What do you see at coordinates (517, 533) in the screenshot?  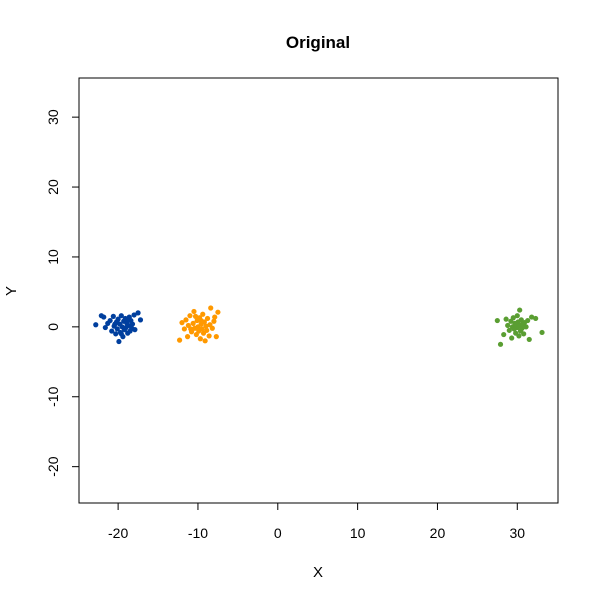 I see `x-tick-label: 30` at bounding box center [517, 533].